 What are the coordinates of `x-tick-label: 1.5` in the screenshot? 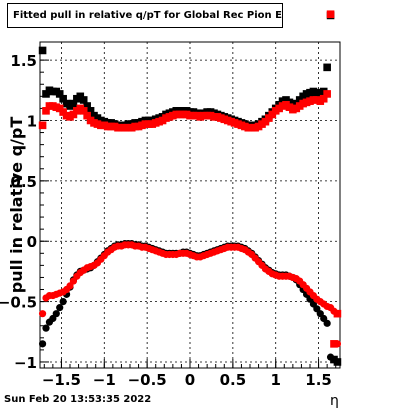 It's located at (318, 380).